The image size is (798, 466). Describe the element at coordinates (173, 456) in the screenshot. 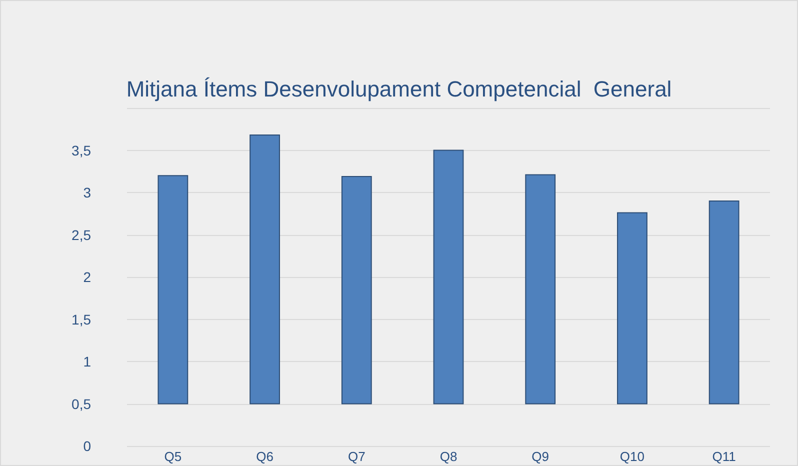

I see `x-tick-label: Q5` at that location.